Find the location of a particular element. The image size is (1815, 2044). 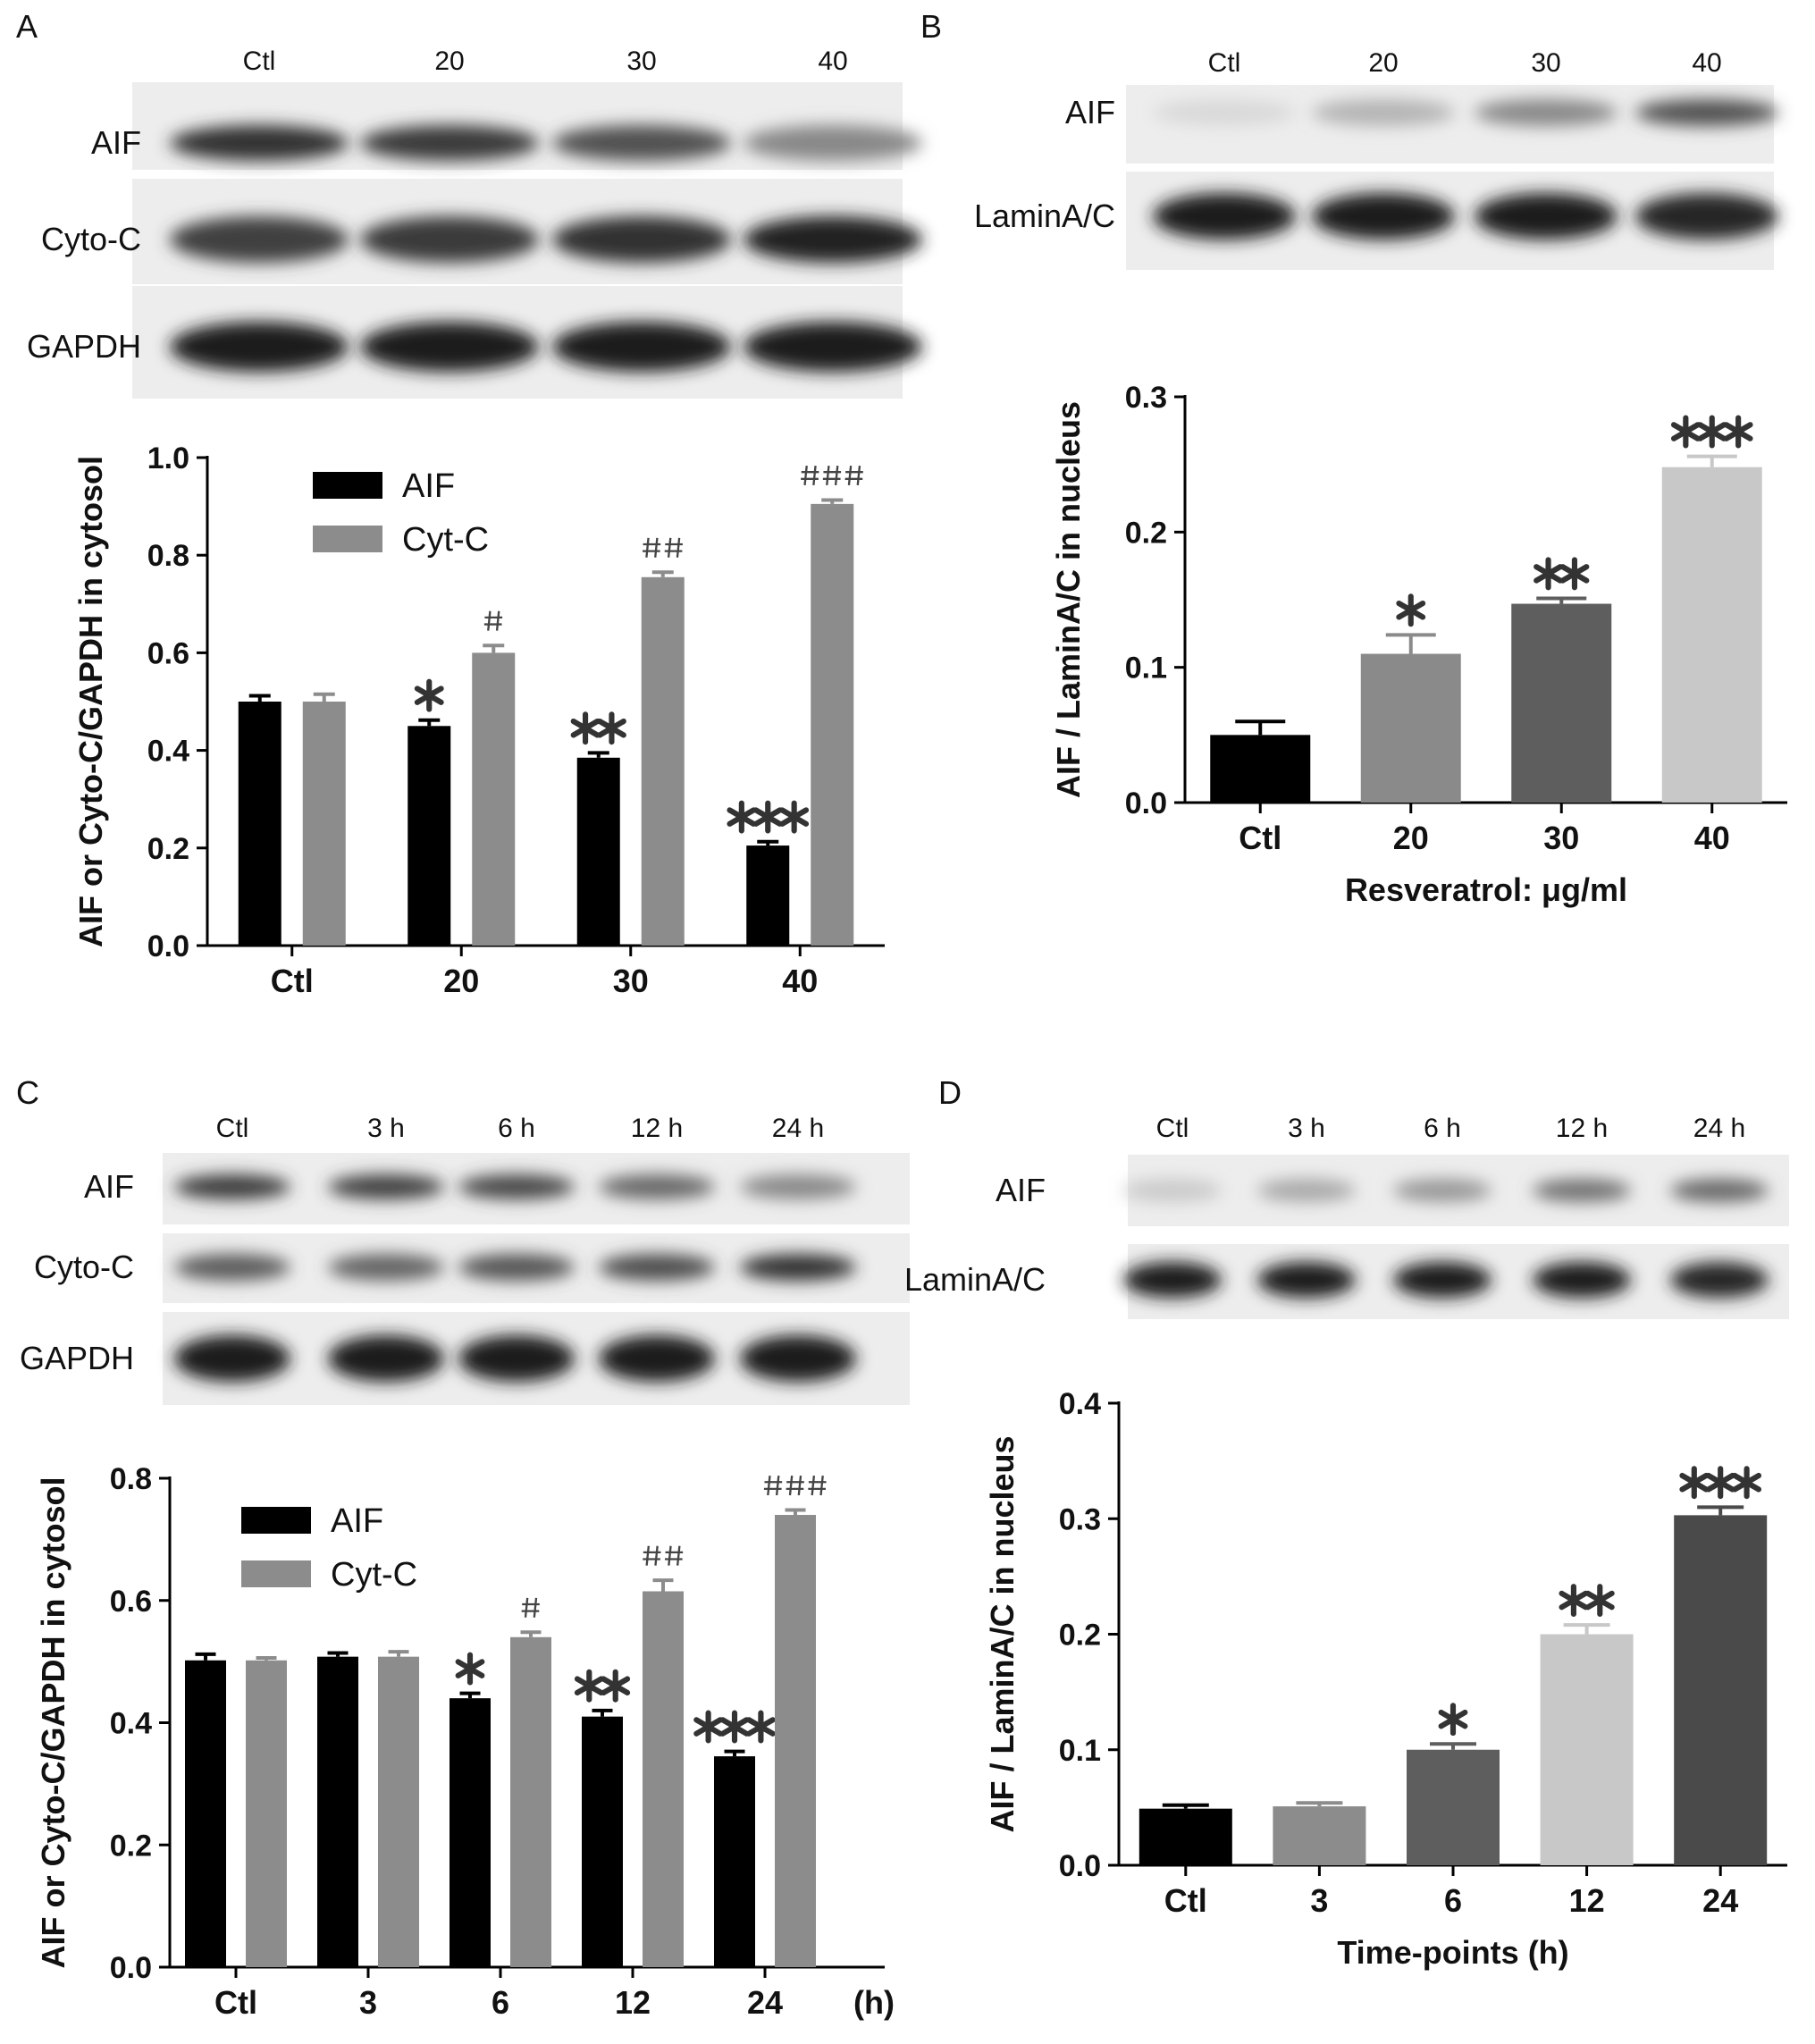

blot-row-gapdh: GAPDH is located at coordinates (465, 1358).